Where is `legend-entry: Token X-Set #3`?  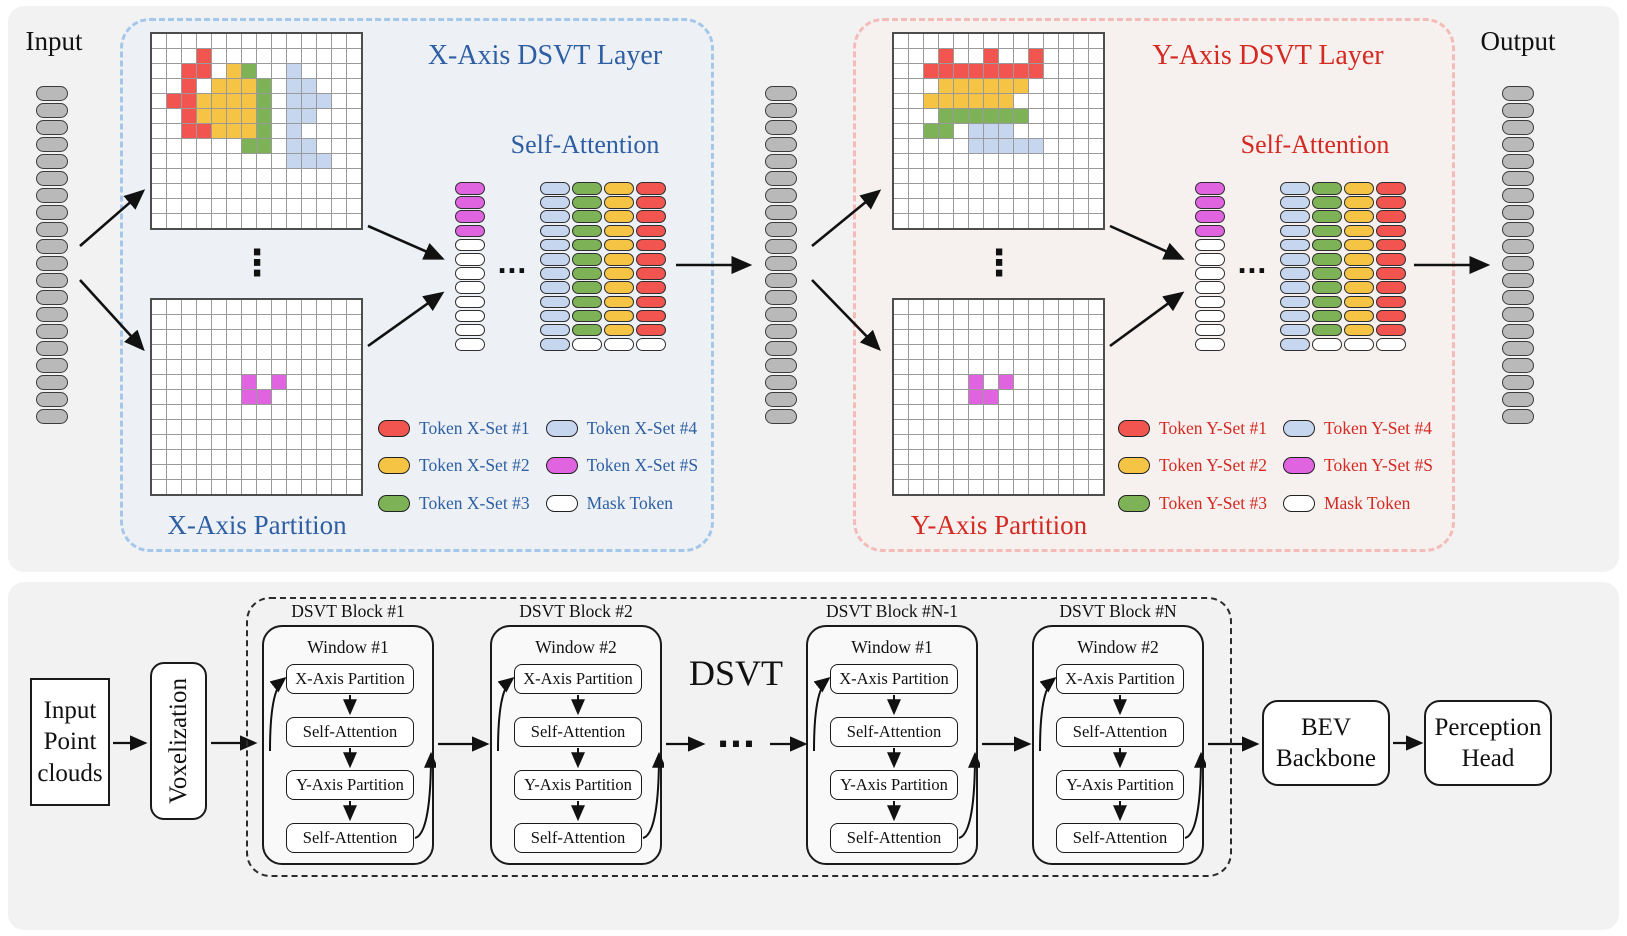
legend-entry: Token X-Set #3 is located at coordinates (454, 503).